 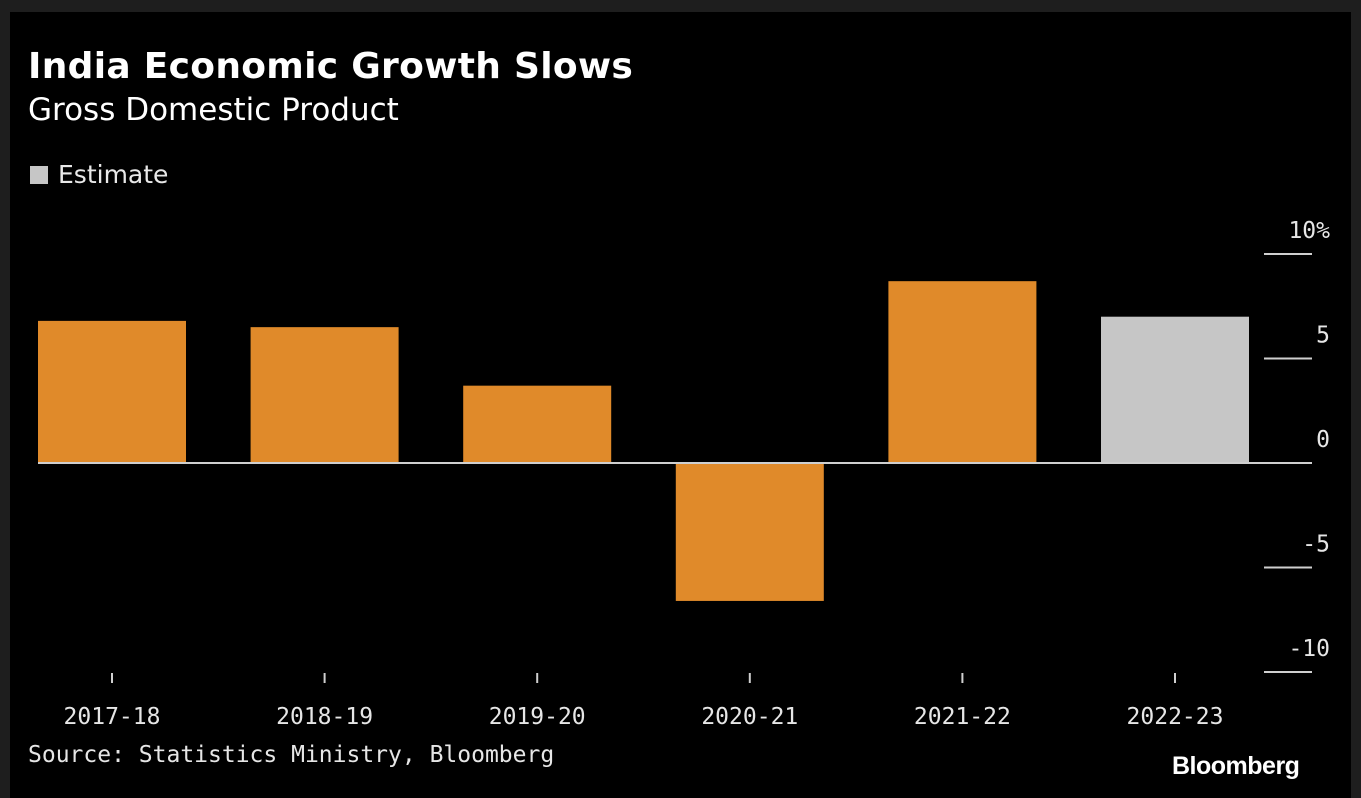 I want to click on chart-title: India Economic Growth Slows, so click(x=331, y=66).